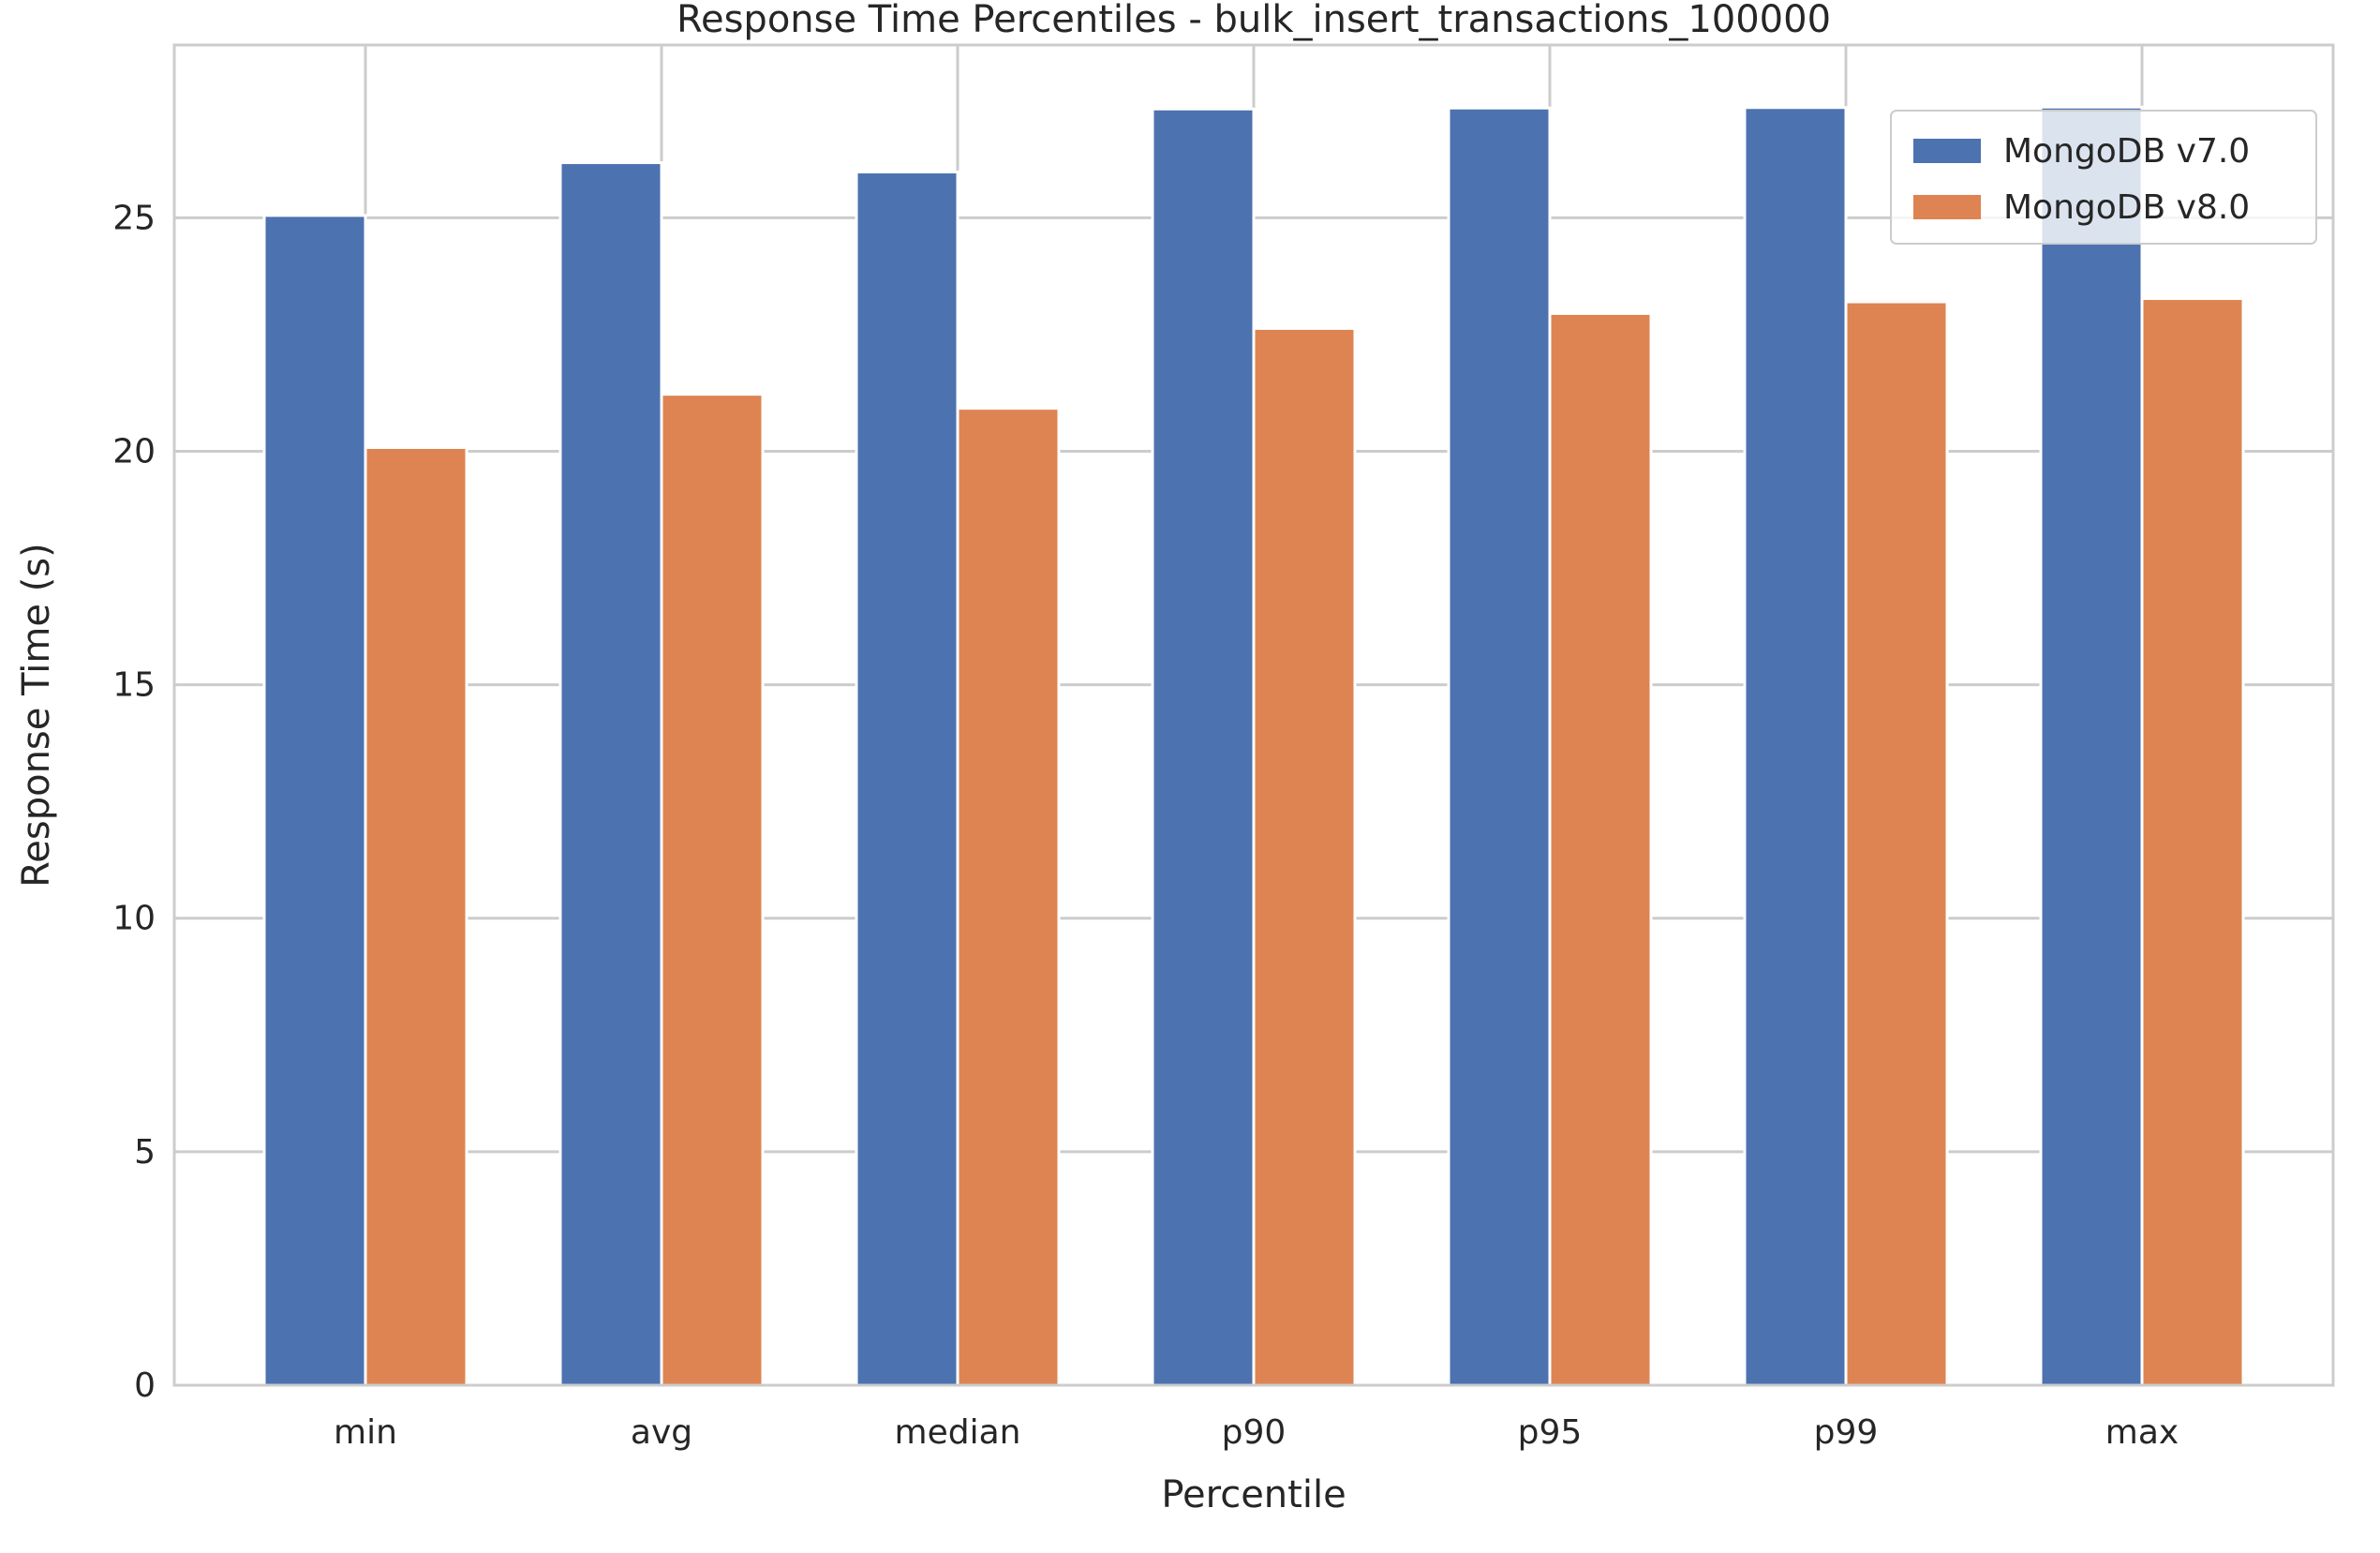 The image size is (2380, 1553). What do you see at coordinates (958, 1433) in the screenshot?
I see `x-tick-label: median` at bounding box center [958, 1433].